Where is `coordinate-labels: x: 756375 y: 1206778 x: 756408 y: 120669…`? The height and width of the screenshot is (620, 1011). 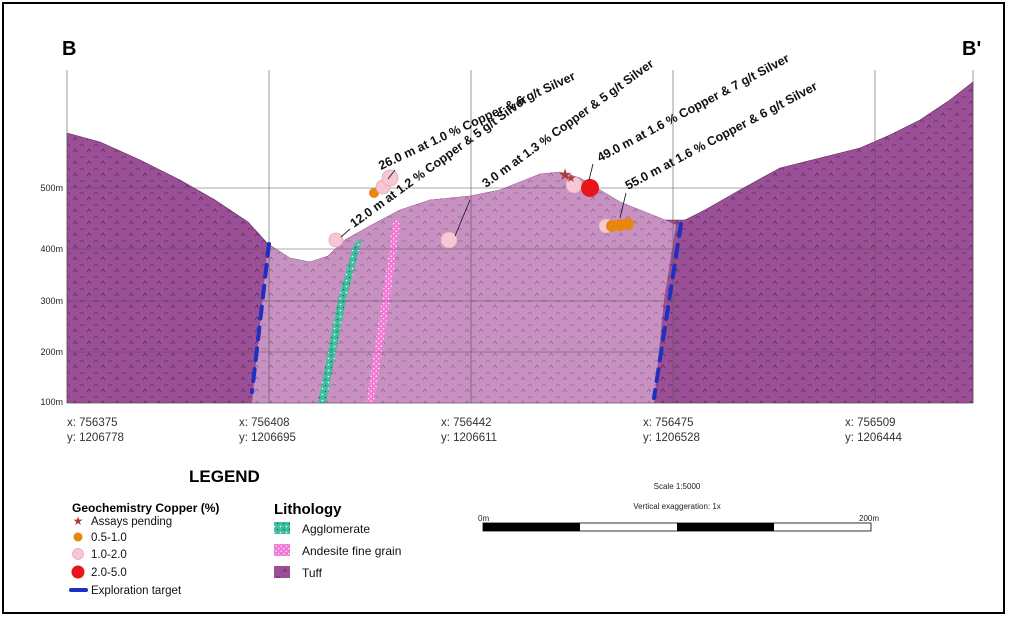
coordinate-labels: x: 756375 y: 1206778 x: 756408 y: 120669… is located at coordinates (485, 430).